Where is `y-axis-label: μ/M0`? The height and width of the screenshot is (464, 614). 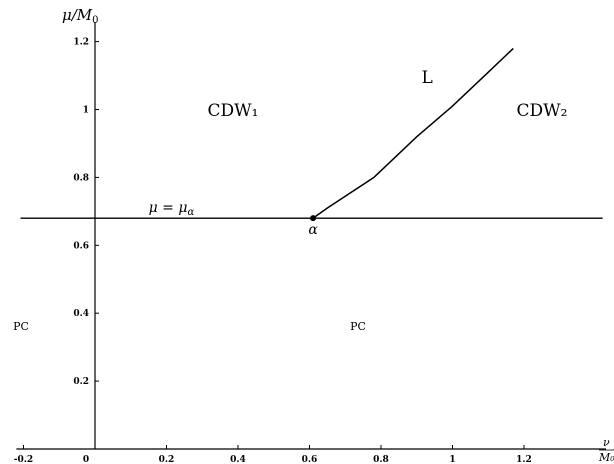 y-axis-label: μ/M0 is located at coordinates (80, 16).